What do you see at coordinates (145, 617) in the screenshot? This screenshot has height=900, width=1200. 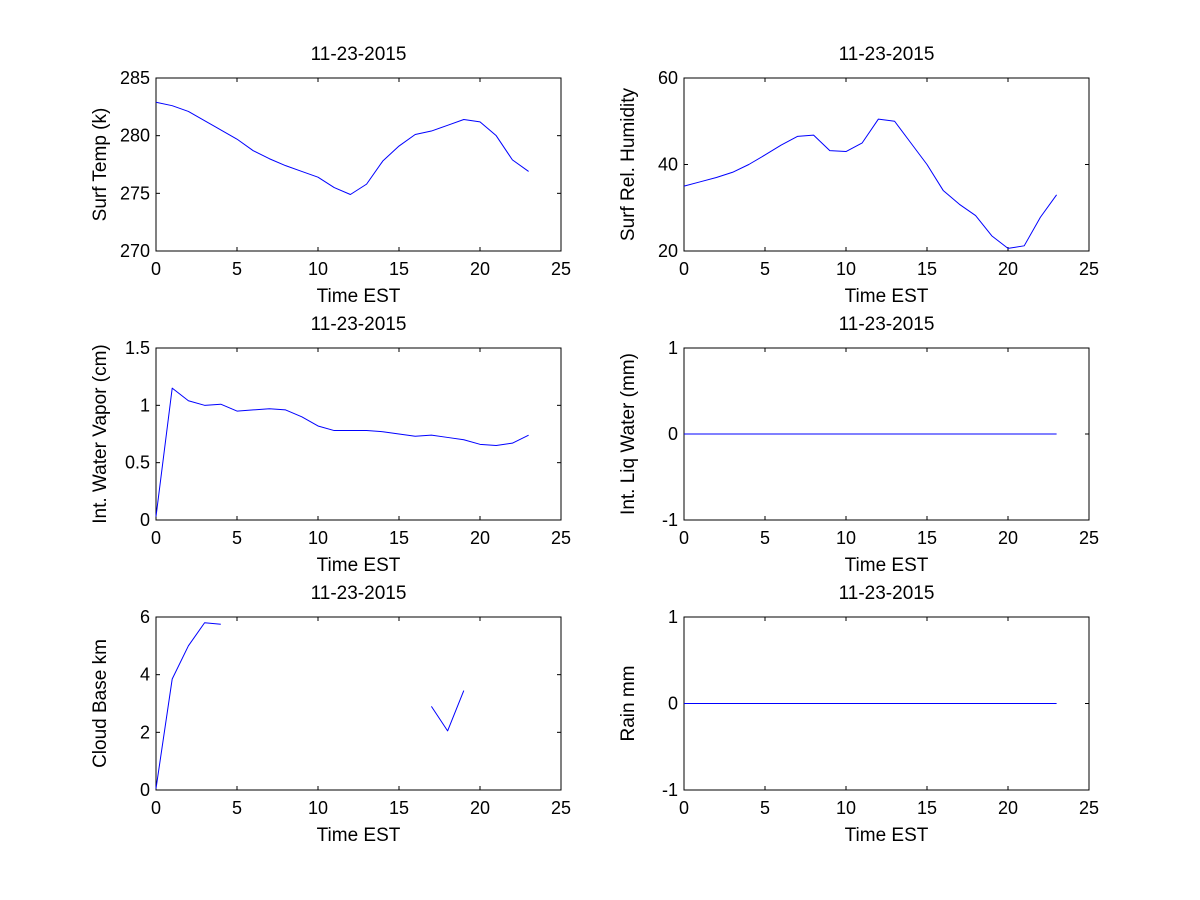 I see `y-tick-label: 6` at bounding box center [145, 617].